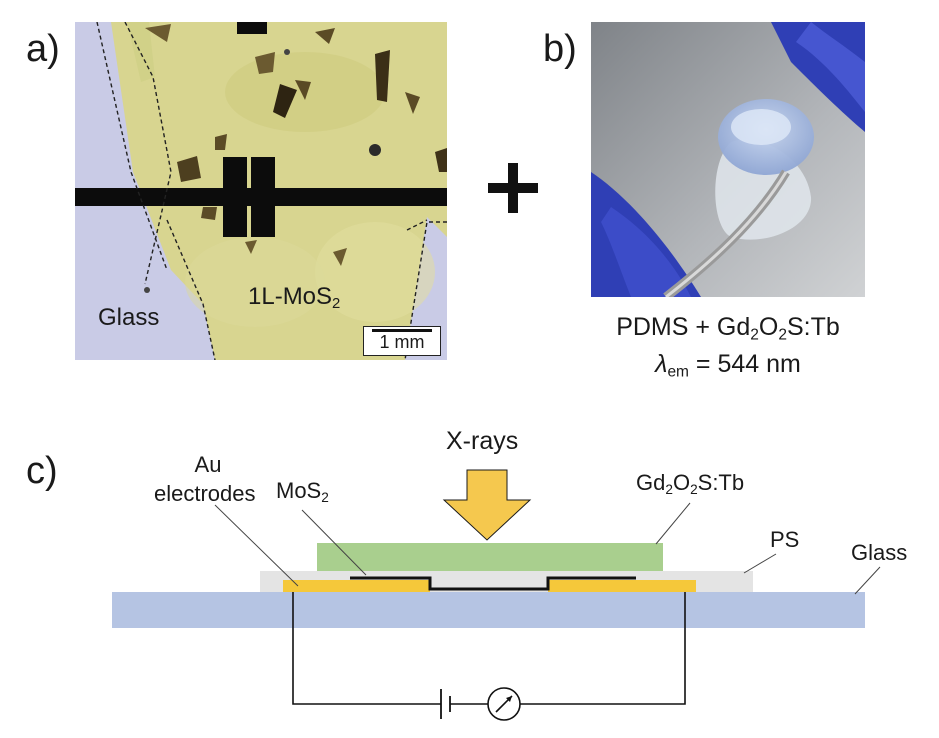 The width and height of the screenshot is (939, 738). What do you see at coordinates (690, 483) in the screenshot?
I see `scintillator-label: Gd2O2S:Tb` at bounding box center [690, 483].